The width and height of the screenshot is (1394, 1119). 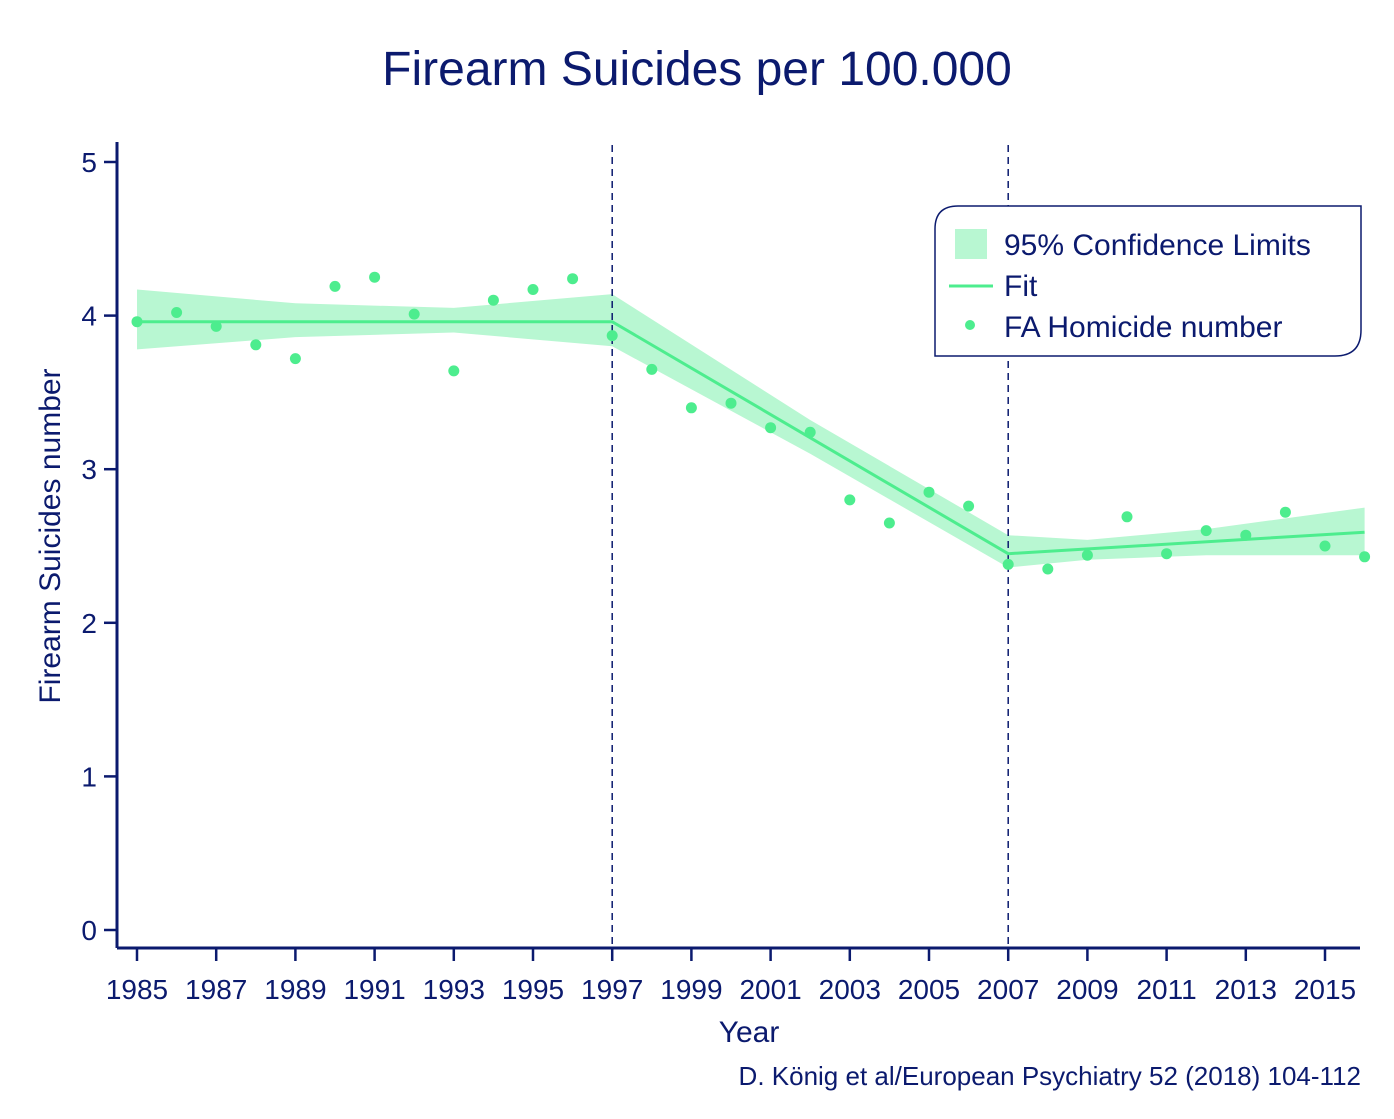 What do you see at coordinates (1087, 989) in the screenshot?
I see `x-tick-label: 2009` at bounding box center [1087, 989].